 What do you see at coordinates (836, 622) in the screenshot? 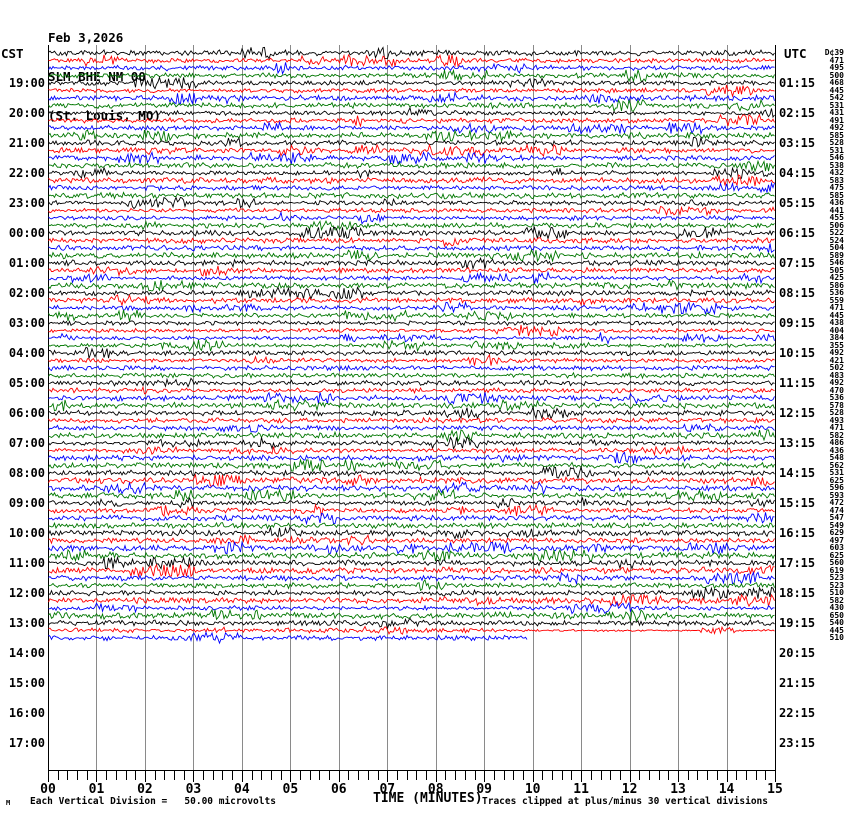
I see `trace-peak-count: 540` at bounding box center [836, 622].